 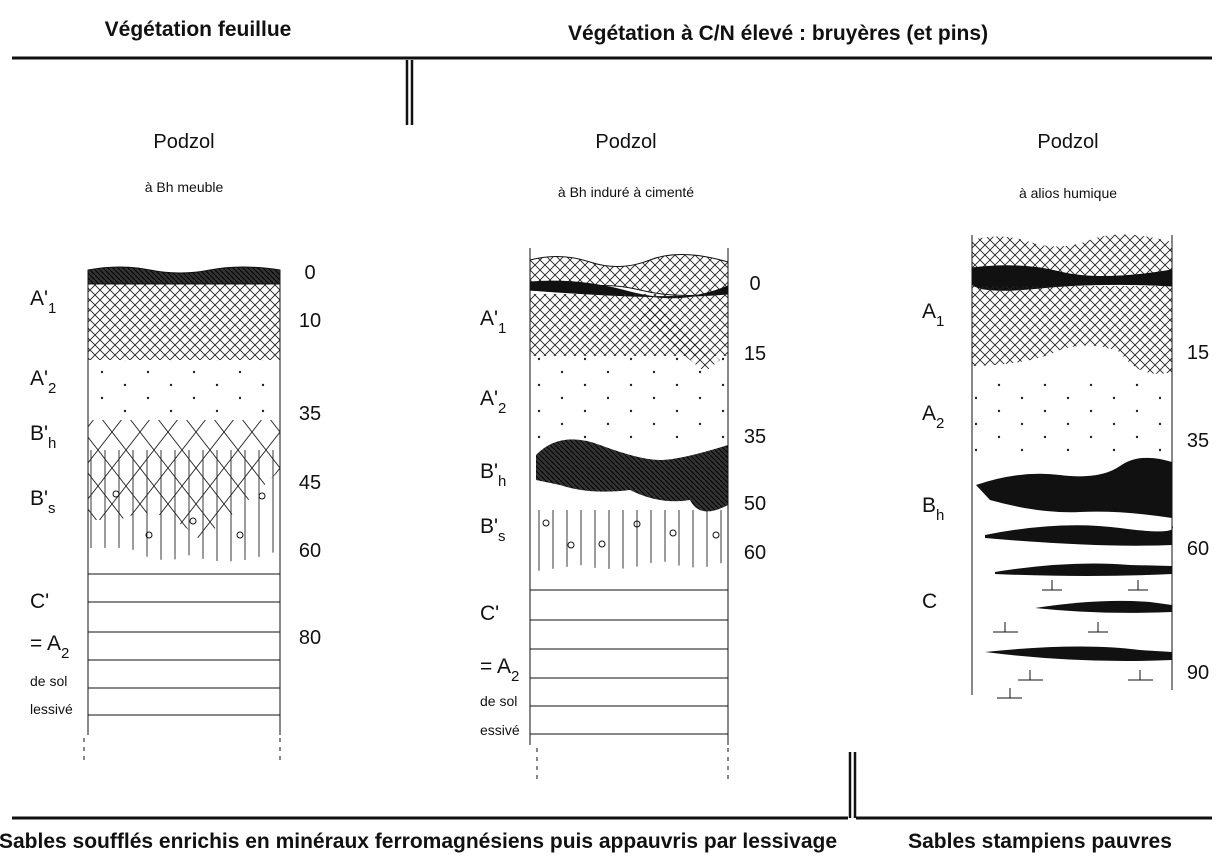 I want to click on profile-subtitle: à Bh meuble, so click(x=184, y=187).